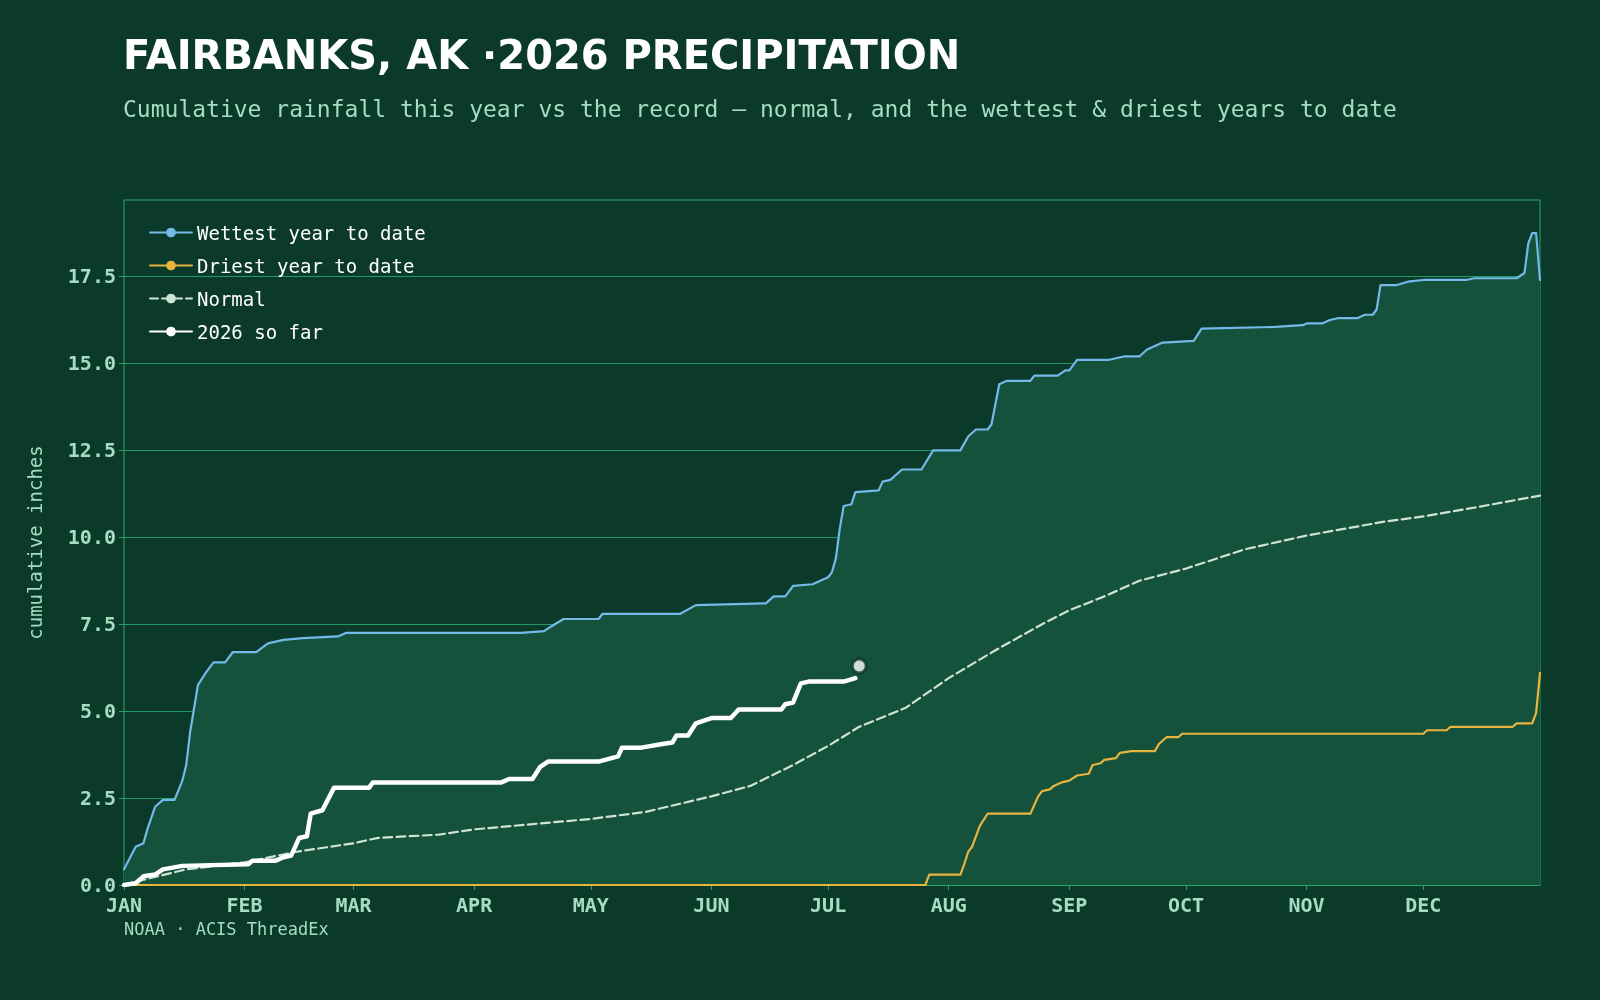 The width and height of the screenshot is (1600, 1000). What do you see at coordinates (306, 265) in the screenshot?
I see `legend-label: Driest year to date` at bounding box center [306, 265].